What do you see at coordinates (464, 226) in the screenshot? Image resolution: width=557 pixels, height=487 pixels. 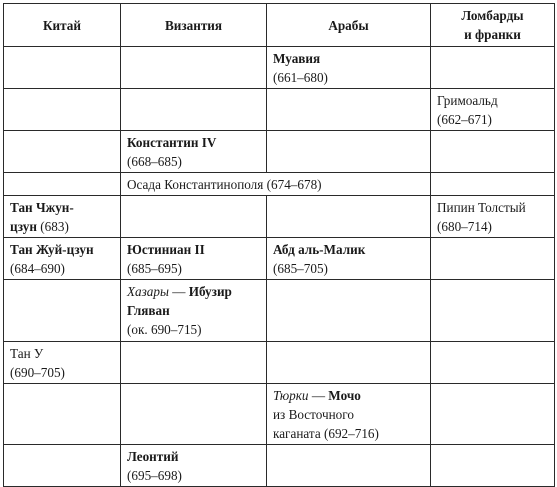 I see `ruler-years: (680–714)` at bounding box center [464, 226].